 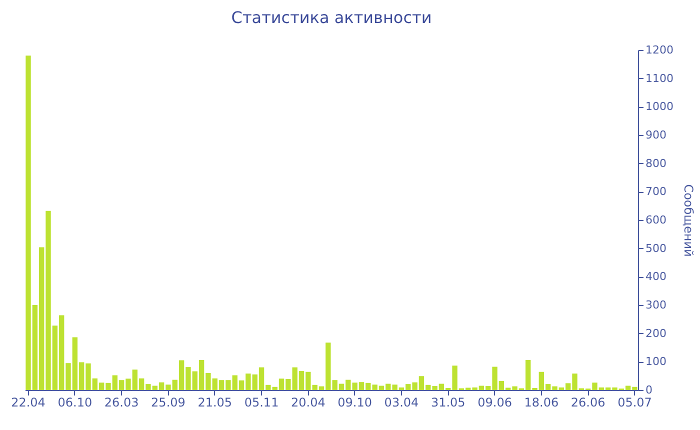 I want to click on x-tick-label: 21.05, so click(x=215, y=403).